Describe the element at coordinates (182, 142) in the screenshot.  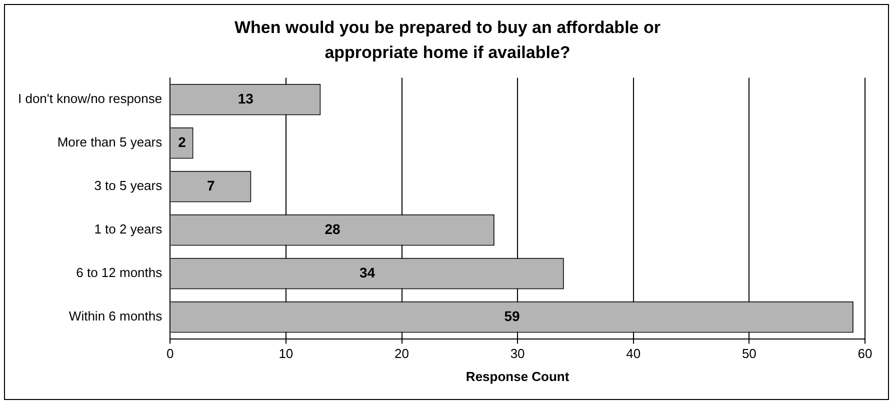
I see `data-label: 2` at that location.